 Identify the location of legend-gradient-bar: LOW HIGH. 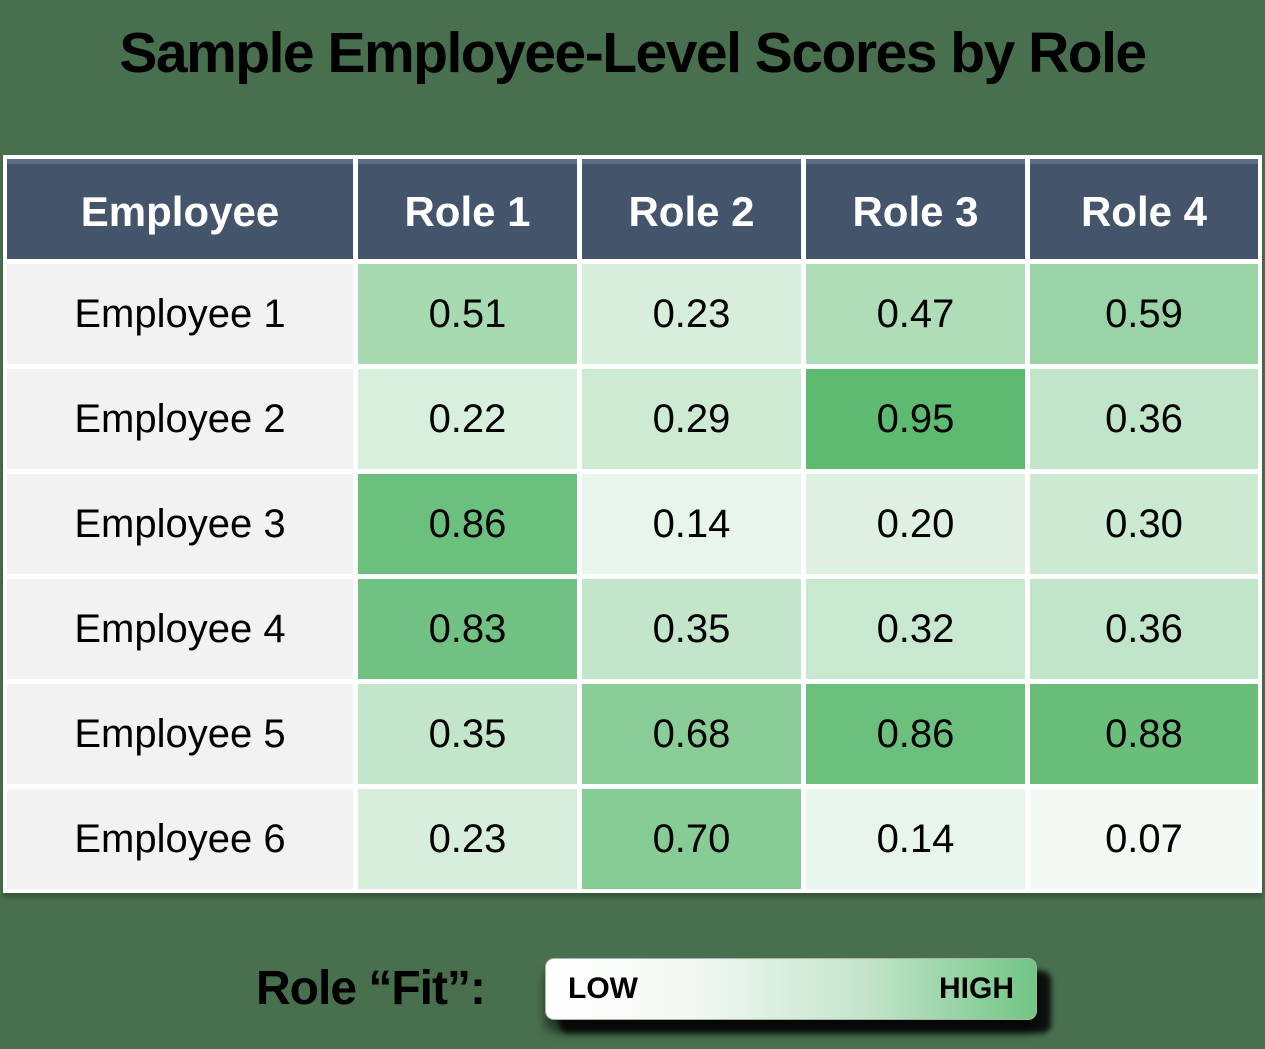
(791, 989).